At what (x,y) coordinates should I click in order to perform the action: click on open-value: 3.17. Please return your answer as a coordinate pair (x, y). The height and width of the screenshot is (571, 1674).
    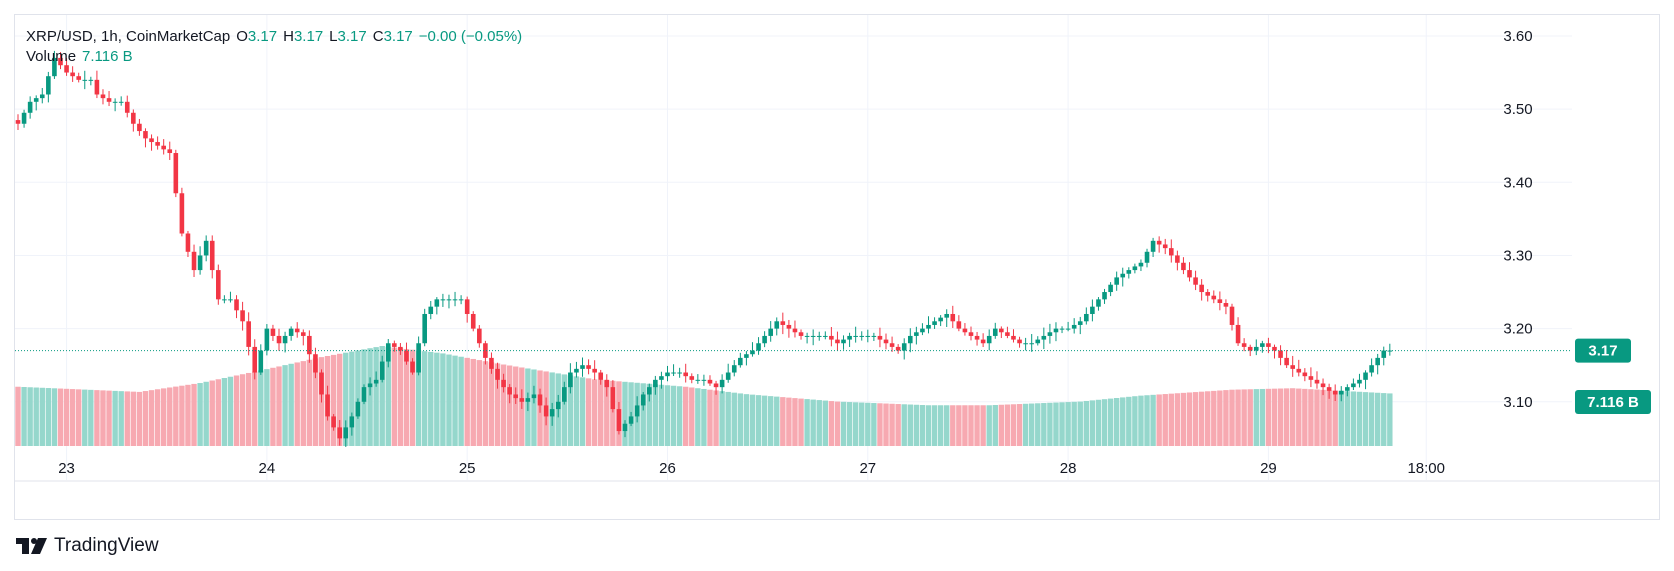
    Looking at the image, I should click on (262, 36).